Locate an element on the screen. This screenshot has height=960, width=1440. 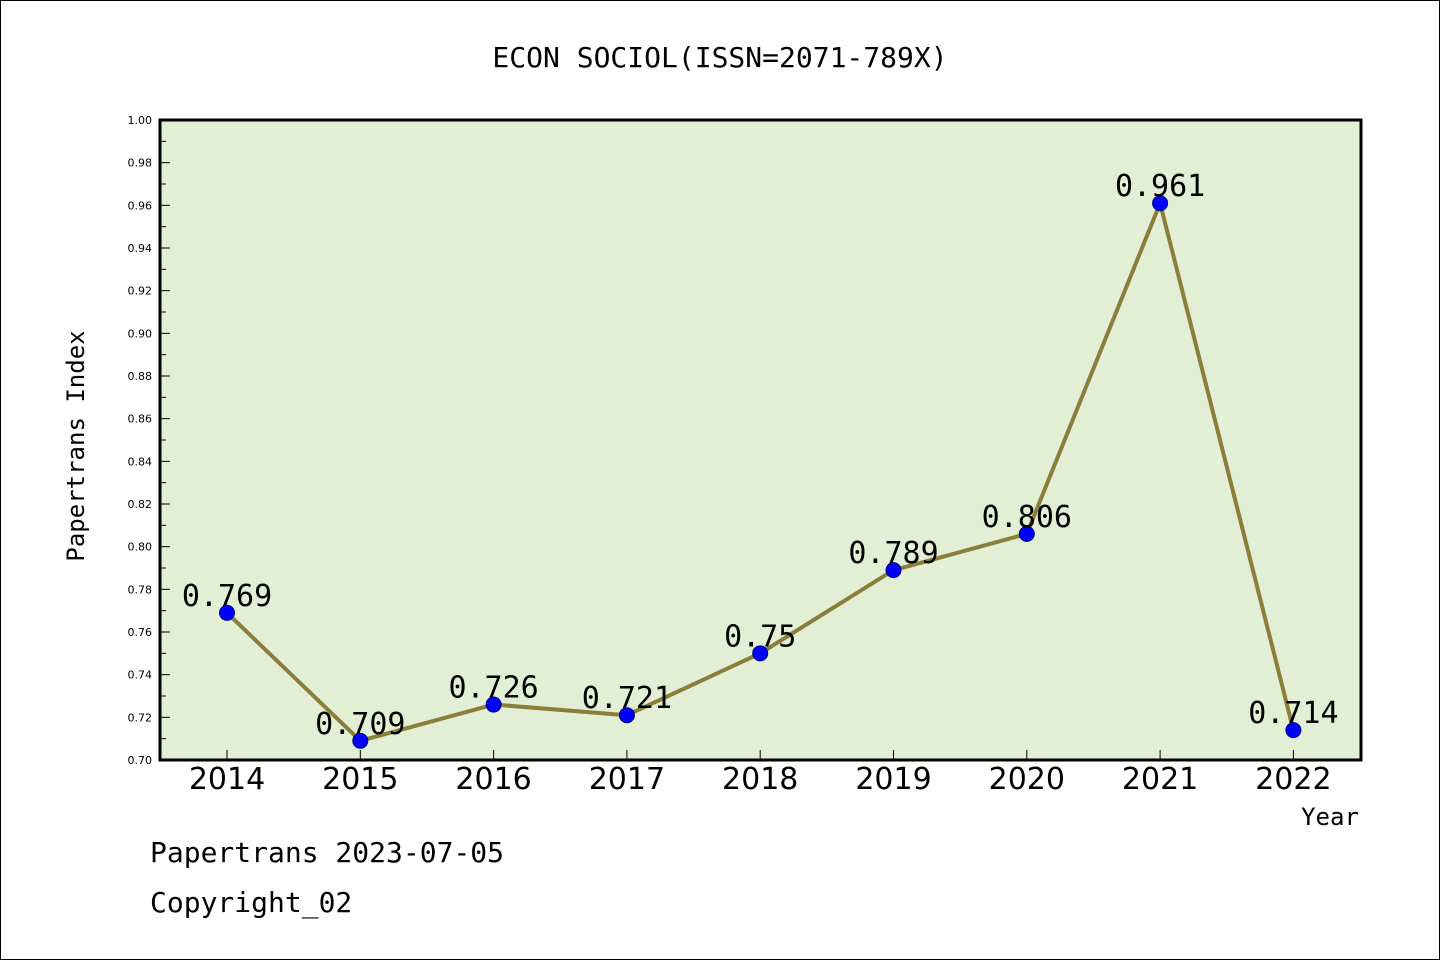
x-tick-label: 2016 is located at coordinates (493, 779).